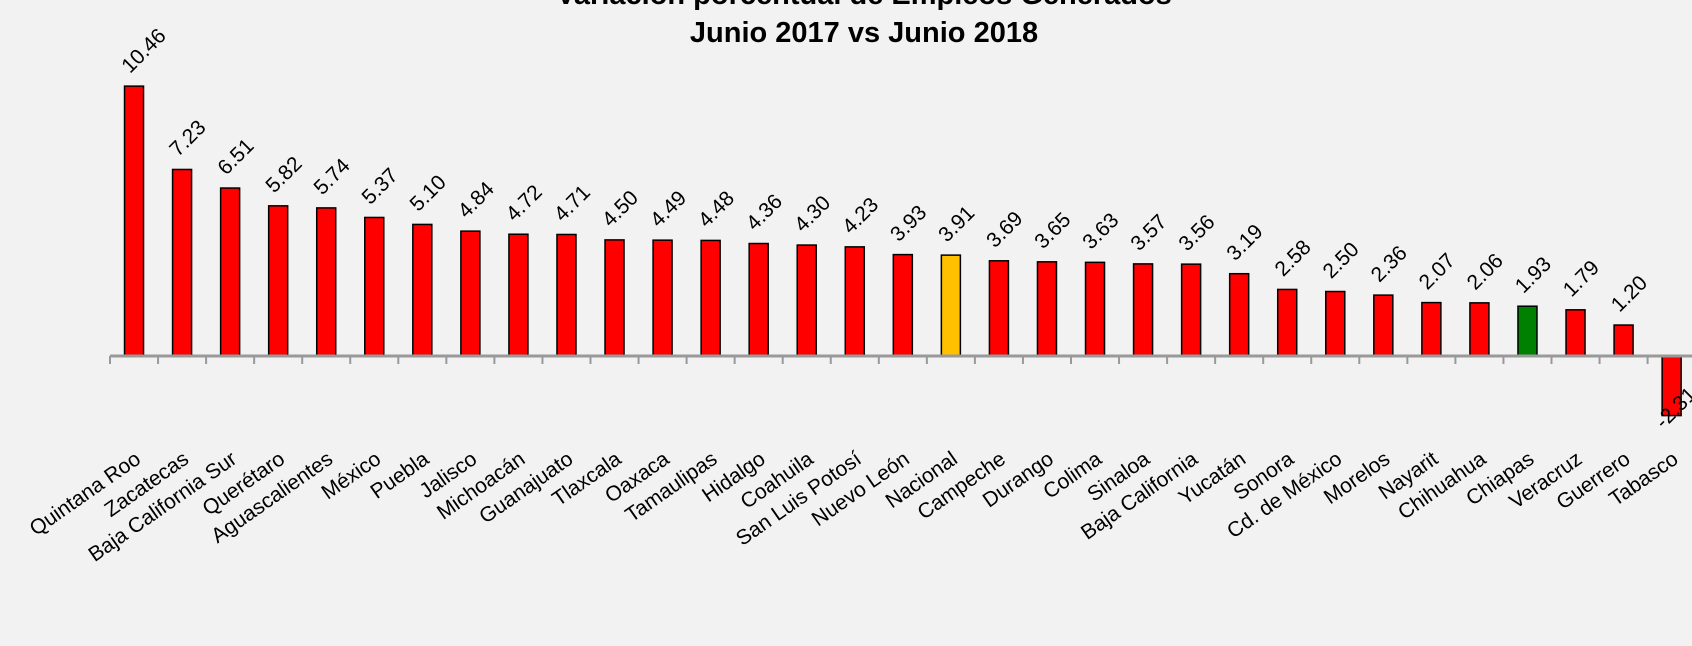  What do you see at coordinates (1437, 271) in the screenshot?
I see `value-label: 2.07` at bounding box center [1437, 271].